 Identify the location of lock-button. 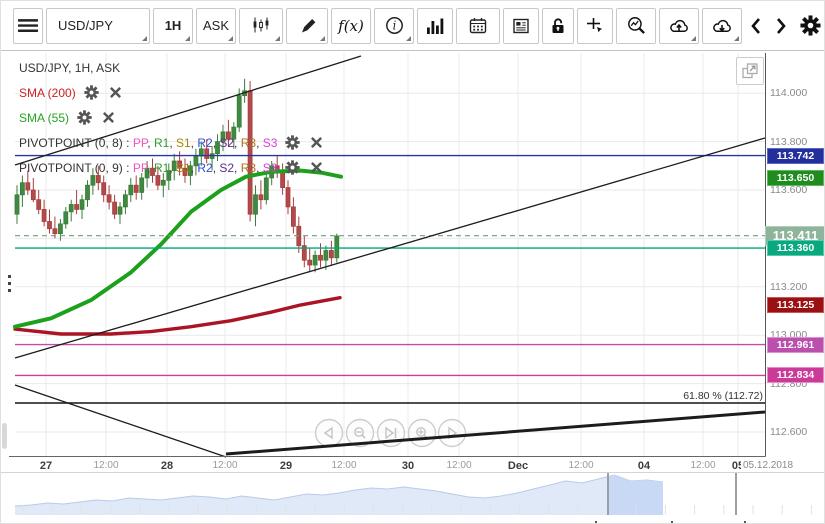
(558, 25).